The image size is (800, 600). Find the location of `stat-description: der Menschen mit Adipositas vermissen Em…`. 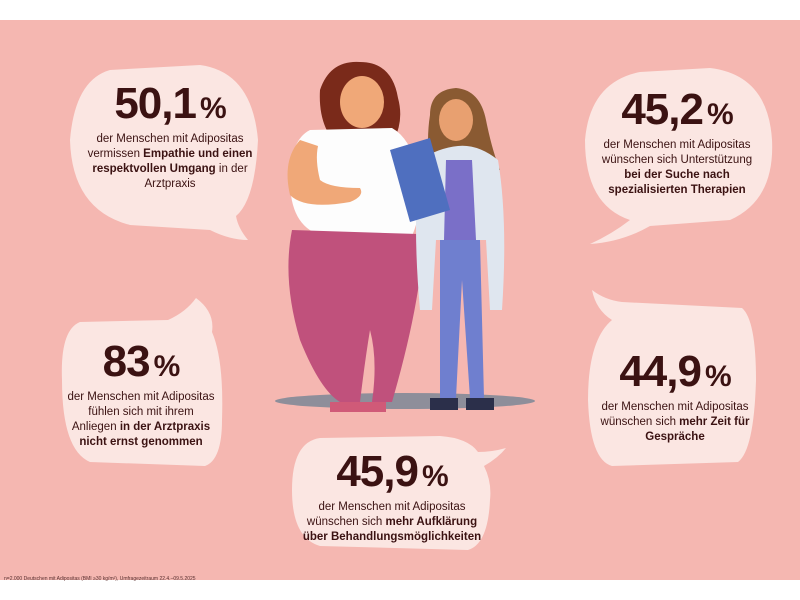

stat-description: der Menschen mit Adipositas vermissen Em… is located at coordinates (170, 161).